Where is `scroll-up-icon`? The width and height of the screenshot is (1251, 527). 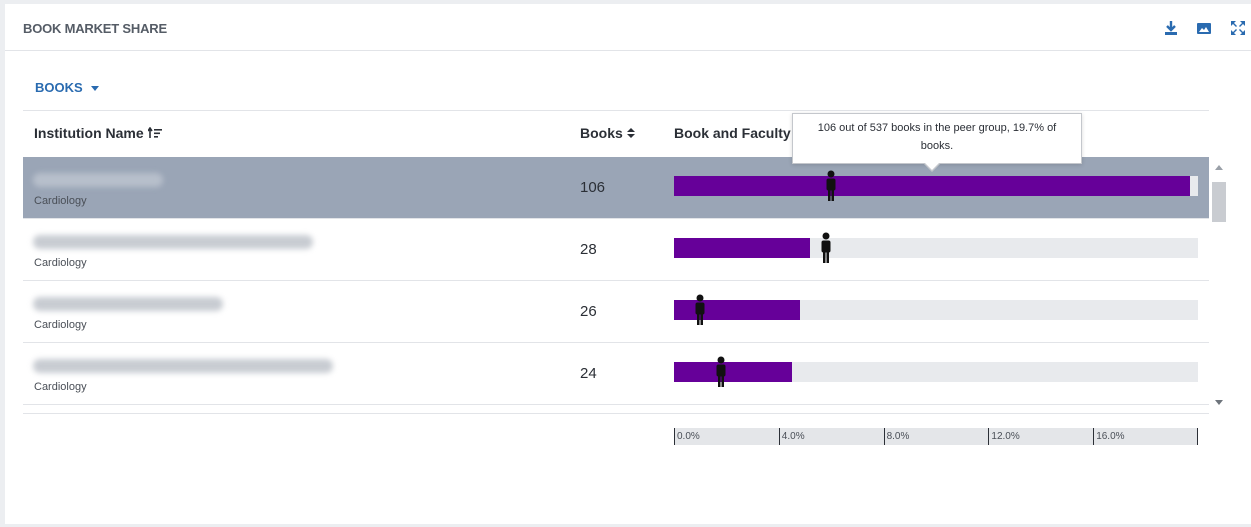
scroll-up-icon is located at coordinates (1219, 167).